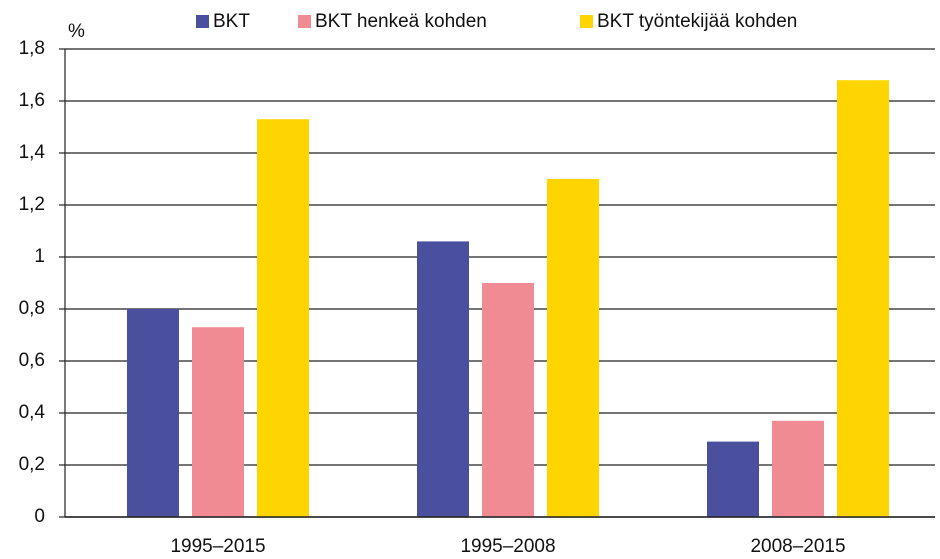  Describe the element at coordinates (217, 546) in the screenshot. I see `x-tick-label: 1995–2015` at that location.